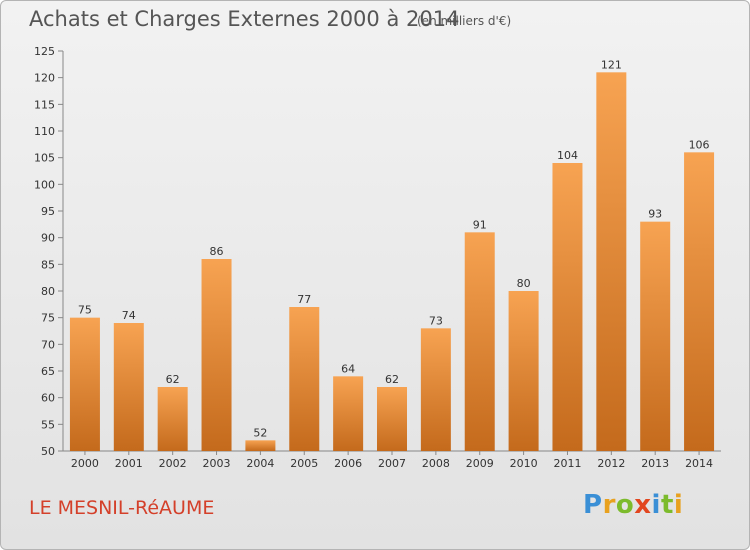 The height and width of the screenshot is (550, 750). What do you see at coordinates (217, 251) in the screenshot?
I see `bar-value-label: 86` at bounding box center [217, 251].